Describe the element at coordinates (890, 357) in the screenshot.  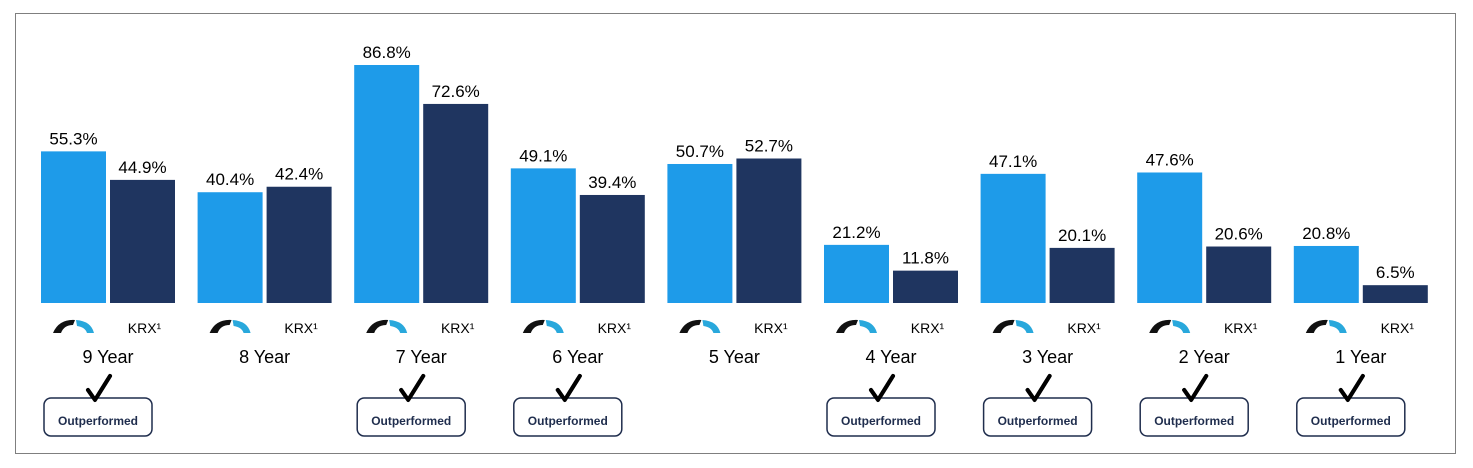
I see `category-label: 4 Year` at that location.